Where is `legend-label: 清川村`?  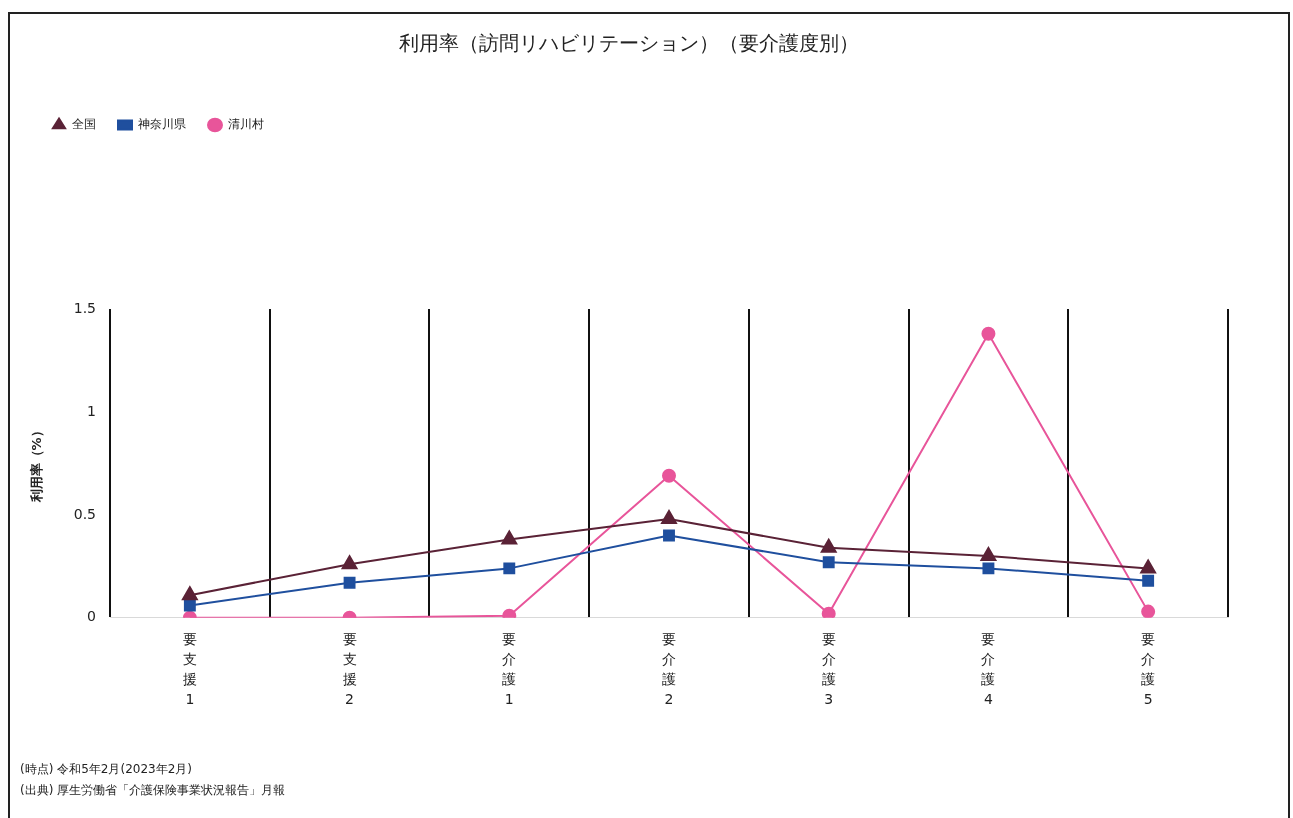 legend-label: 清川村 is located at coordinates (246, 124).